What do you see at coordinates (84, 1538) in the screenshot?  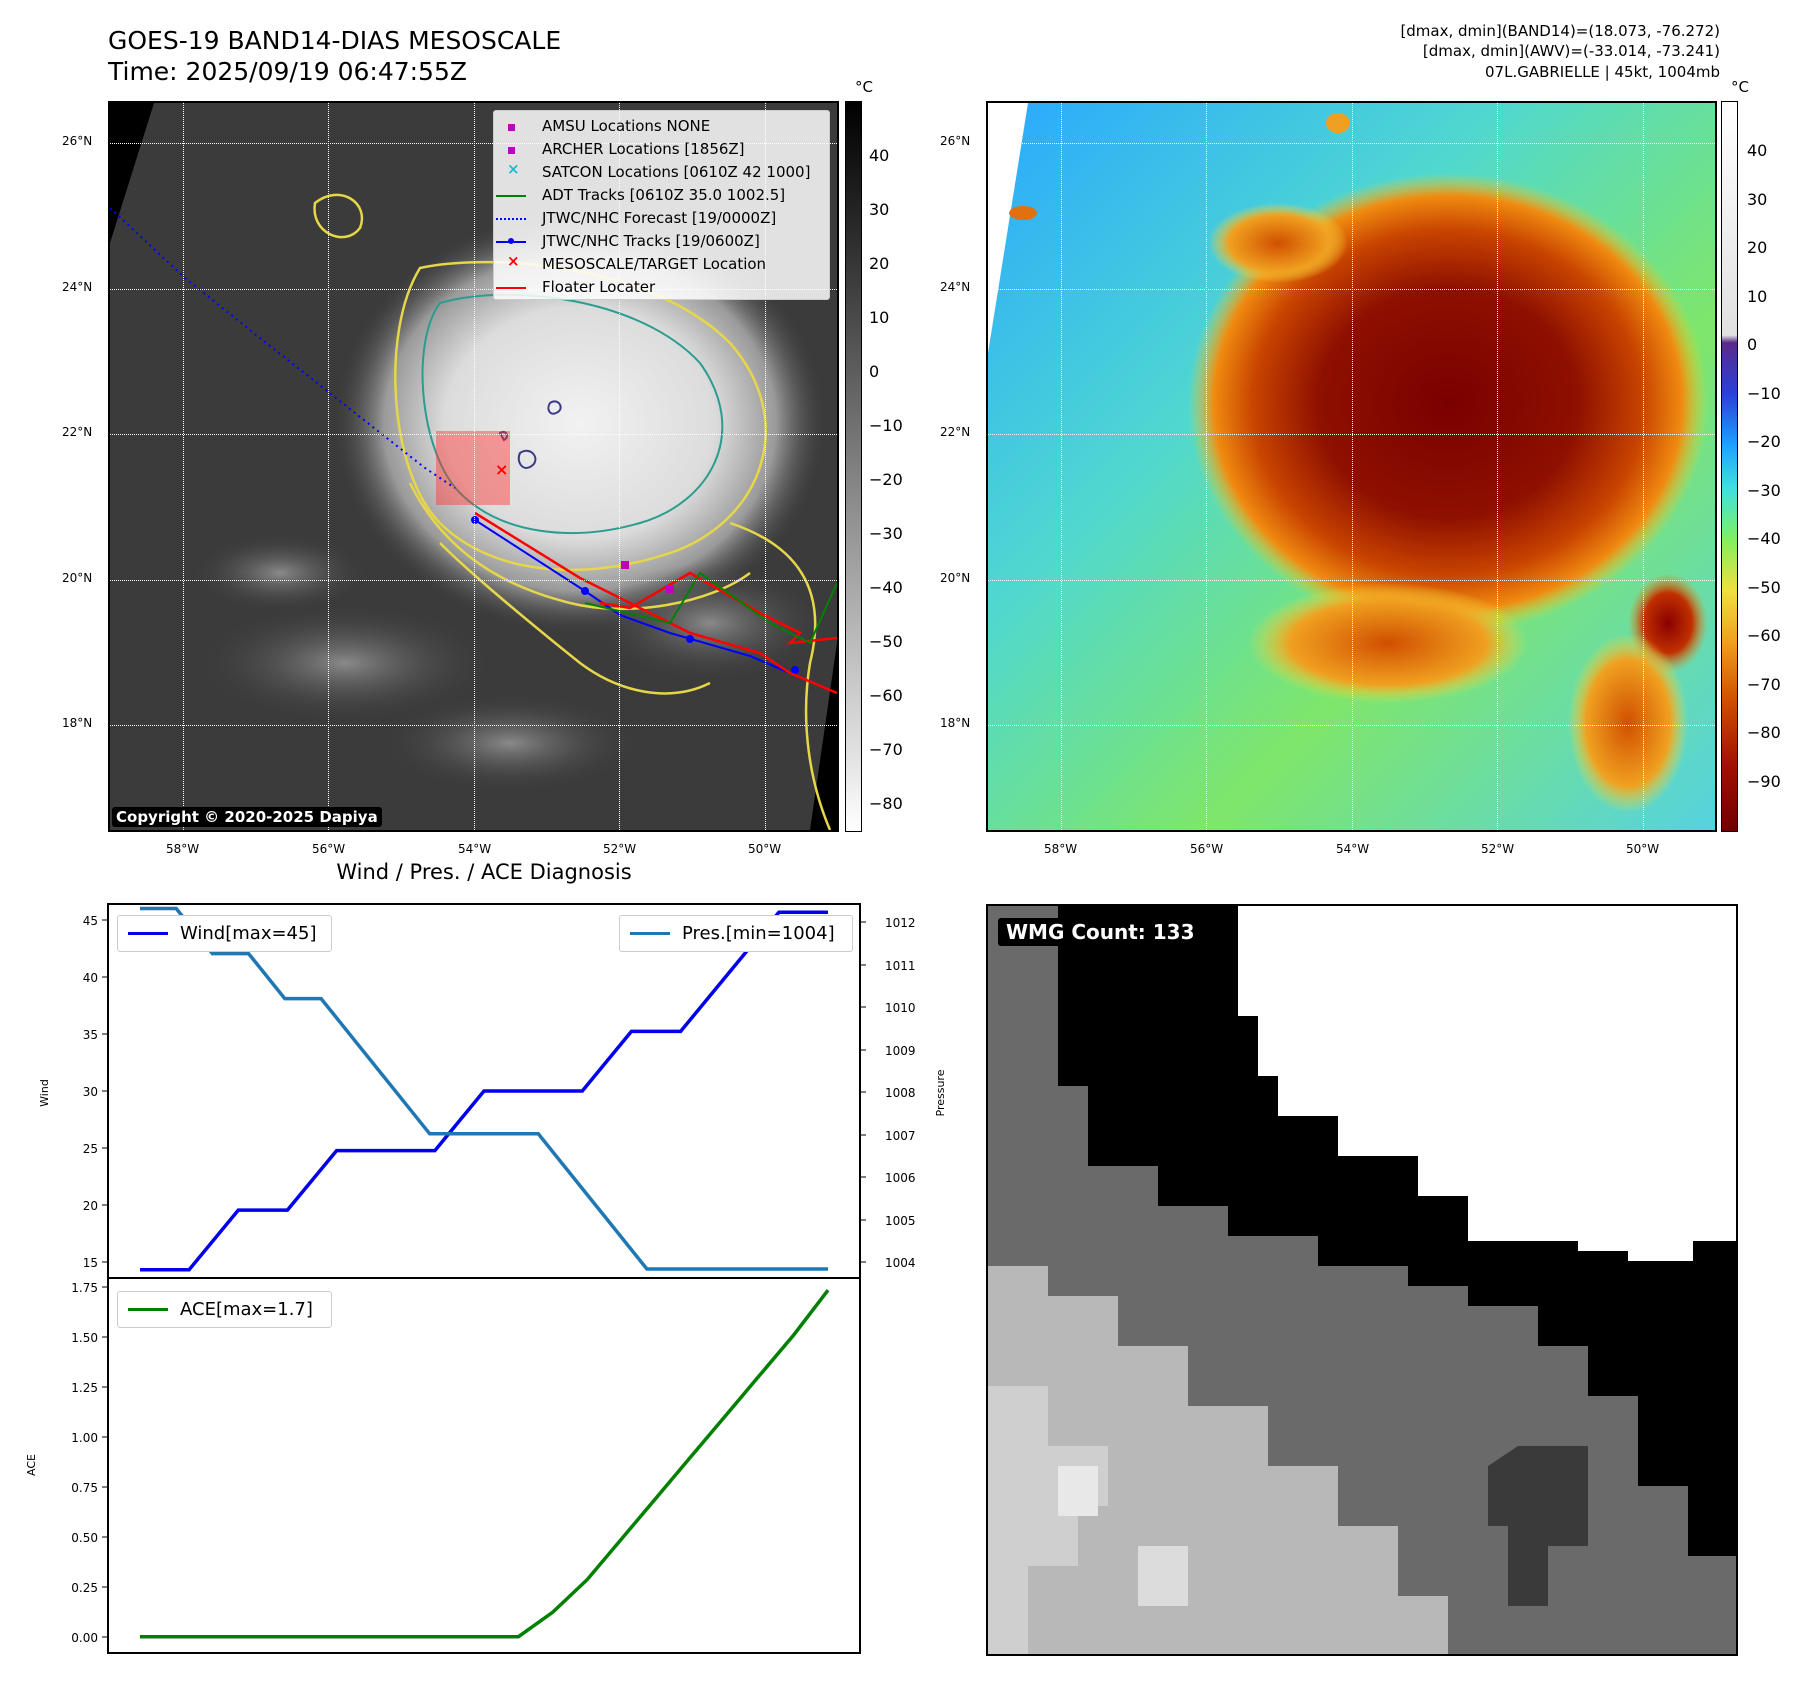 I see `ace-tick-label: 0.50` at bounding box center [84, 1538].